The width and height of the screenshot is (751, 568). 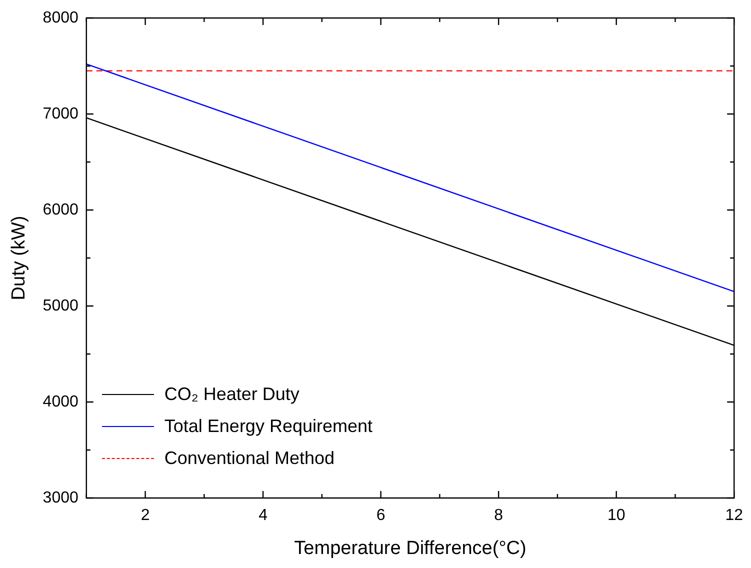 I want to click on x-axis-title: Temperature Difference(°C), so click(x=410, y=548).